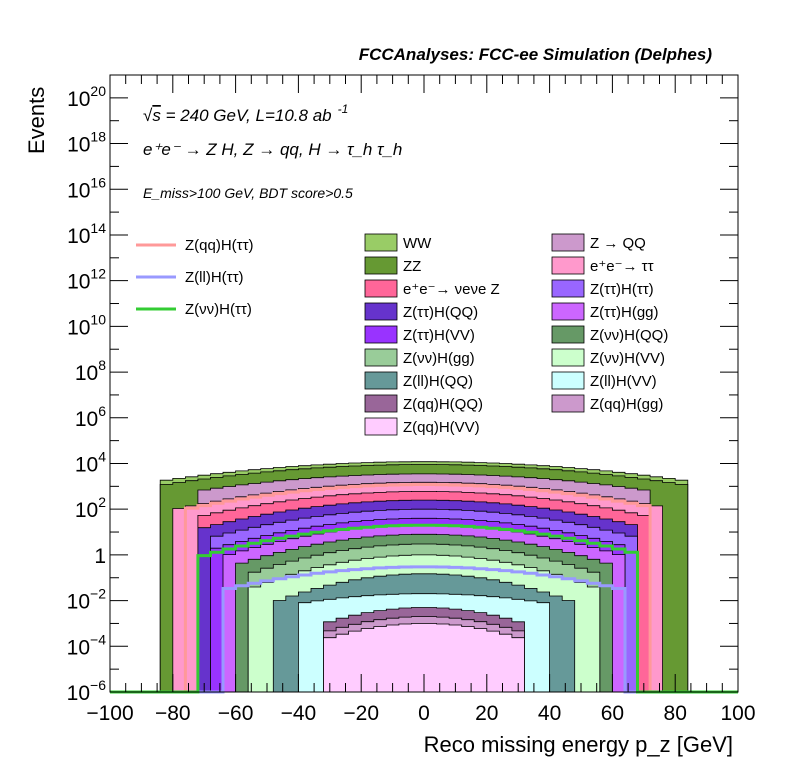 The width and height of the screenshot is (796, 772). I want to click on y-tick-label: 10⁻⁴, so click(87, 645).